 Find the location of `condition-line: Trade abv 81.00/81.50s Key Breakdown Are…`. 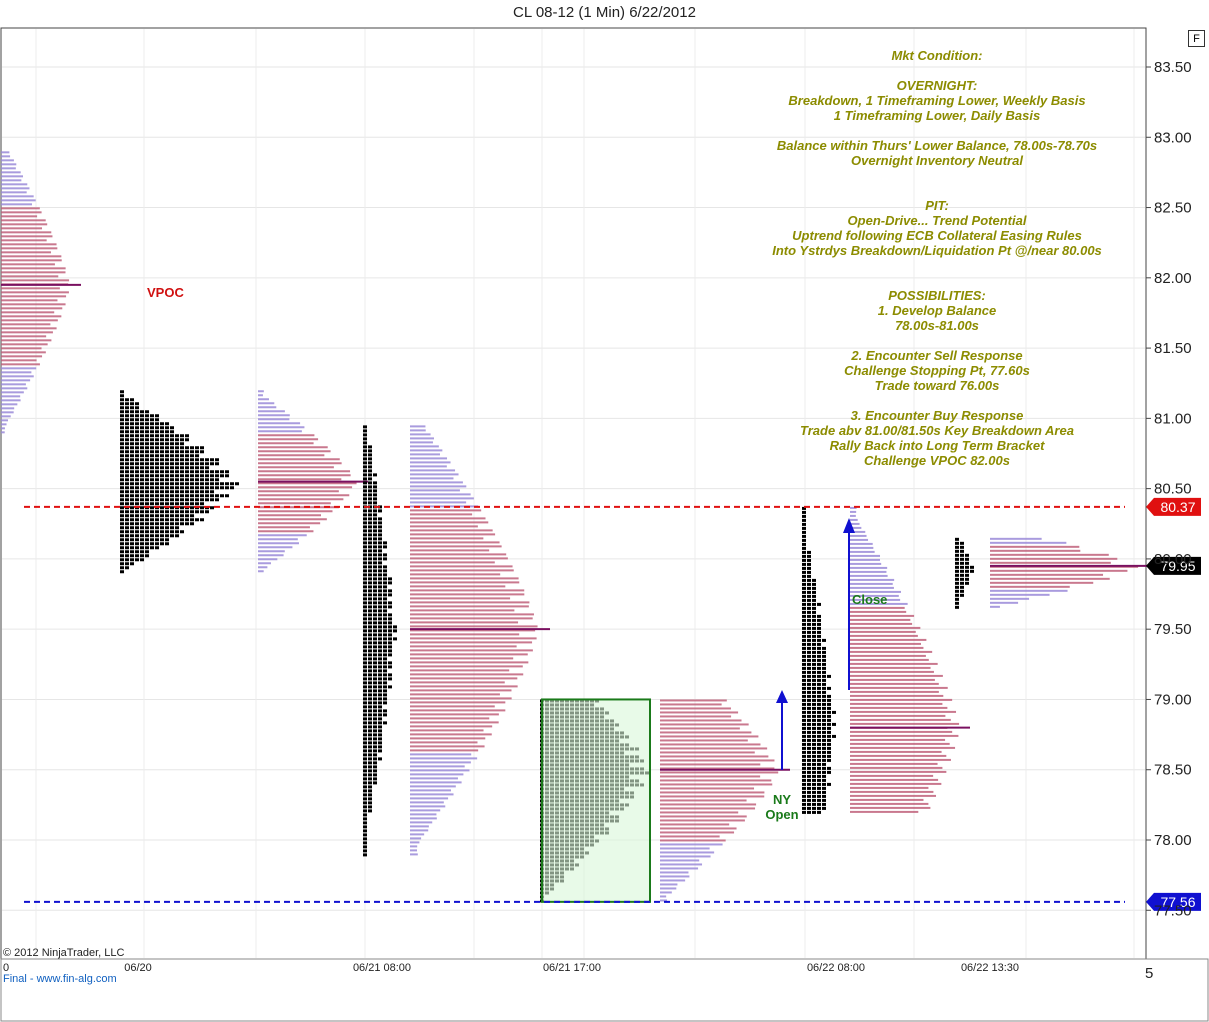

condition-line: Trade abv 81.00/81.50s Key Breakdown Are… is located at coordinates (937, 430).